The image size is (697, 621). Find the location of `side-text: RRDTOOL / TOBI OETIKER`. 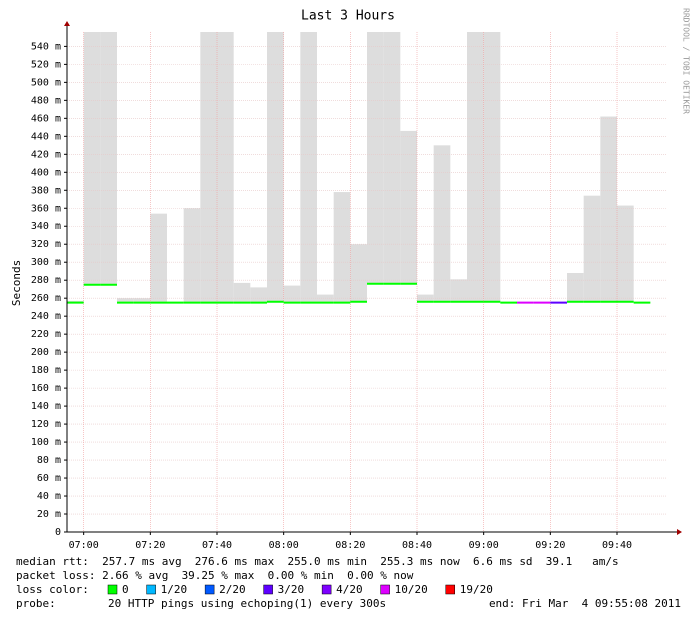

side-text: RRDTOOL / TOBI OETIKER is located at coordinates (686, 61).